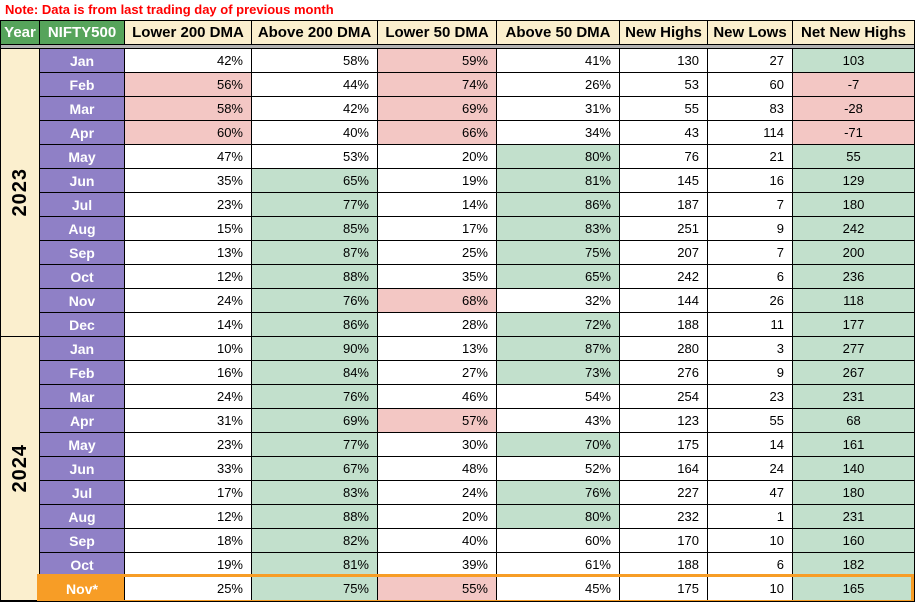 This screenshot has width=915, height=602. What do you see at coordinates (750, 252) in the screenshot?
I see `data-cell-2023-sep-new-lows: 7` at bounding box center [750, 252].